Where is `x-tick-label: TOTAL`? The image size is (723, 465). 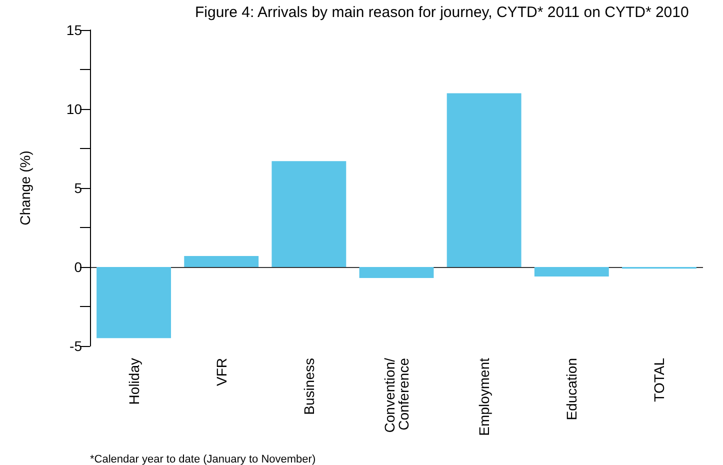
x-tick-label: TOTAL is located at coordinates (659, 380).